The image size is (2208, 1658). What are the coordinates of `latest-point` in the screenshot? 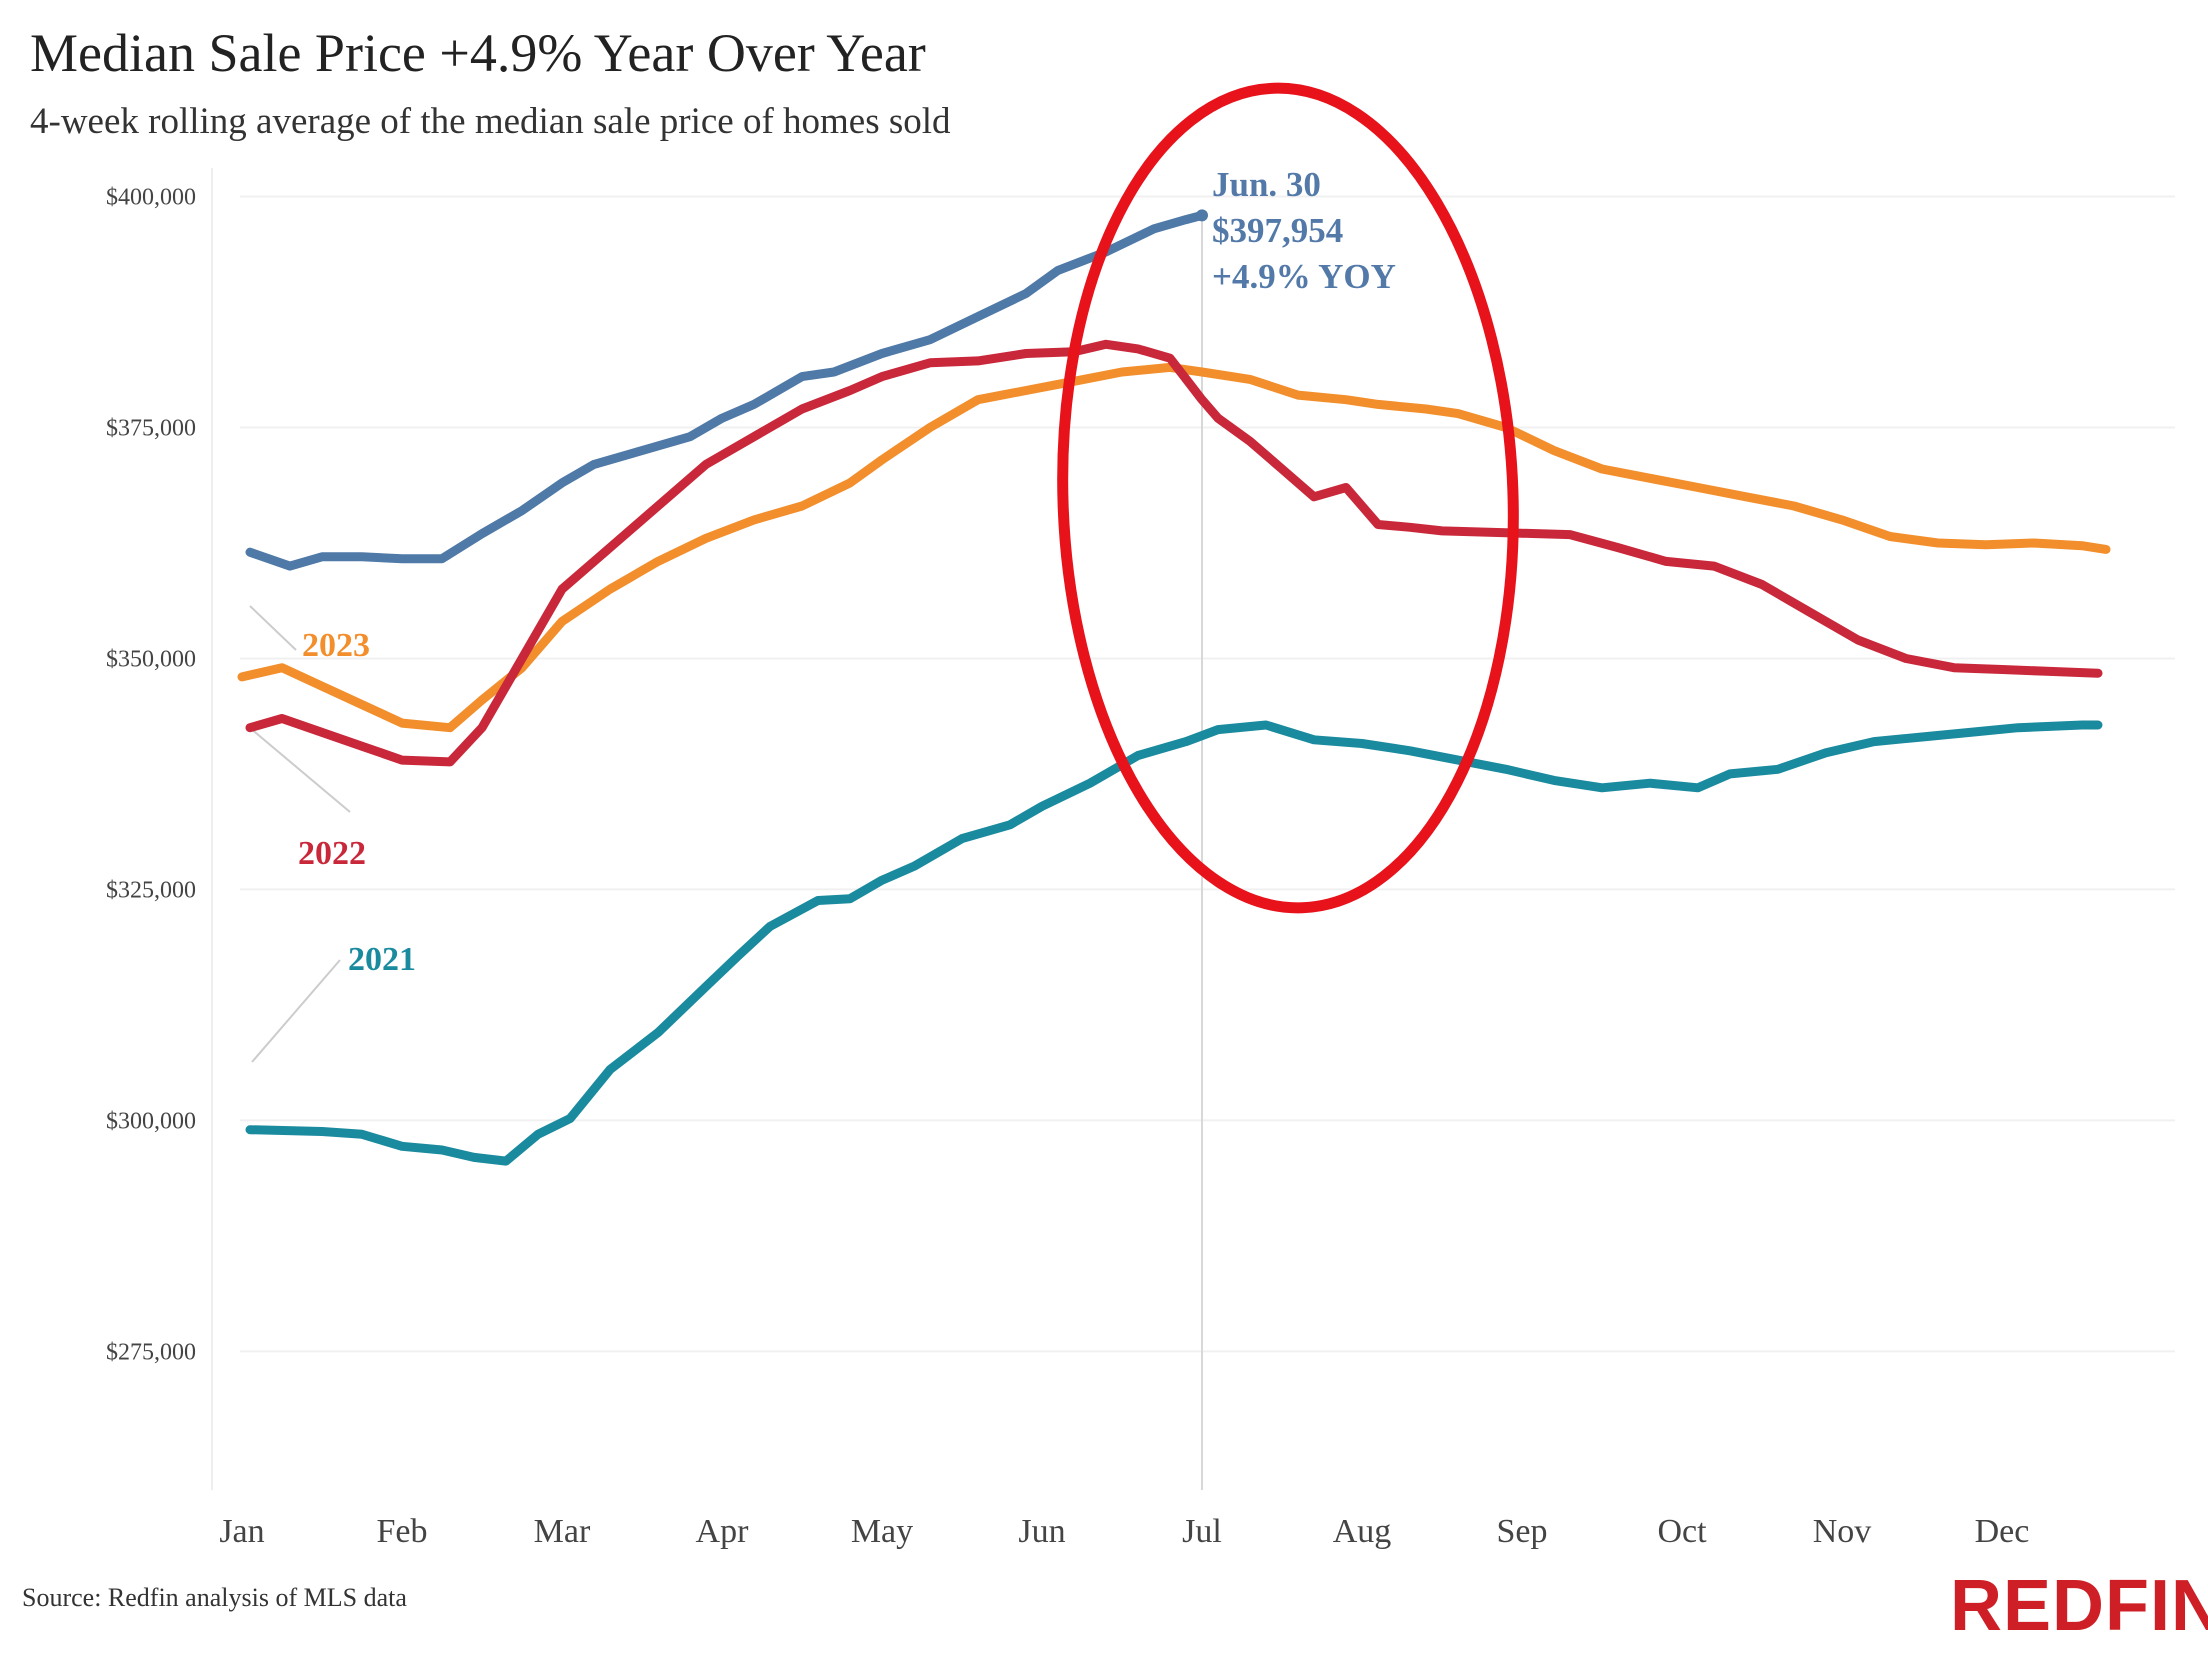 It's located at (1202, 215).